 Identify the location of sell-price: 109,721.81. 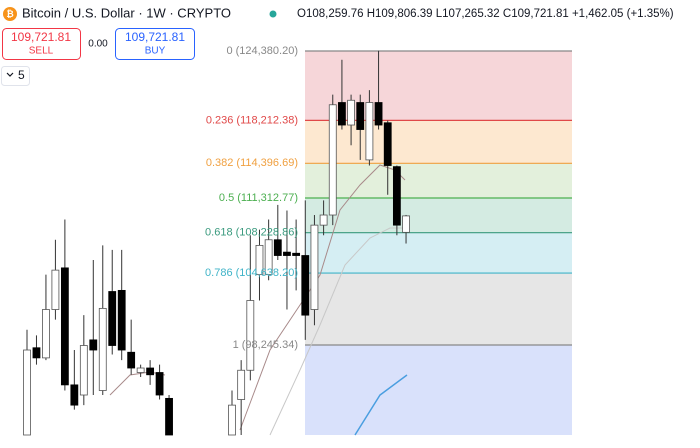
(41, 37).